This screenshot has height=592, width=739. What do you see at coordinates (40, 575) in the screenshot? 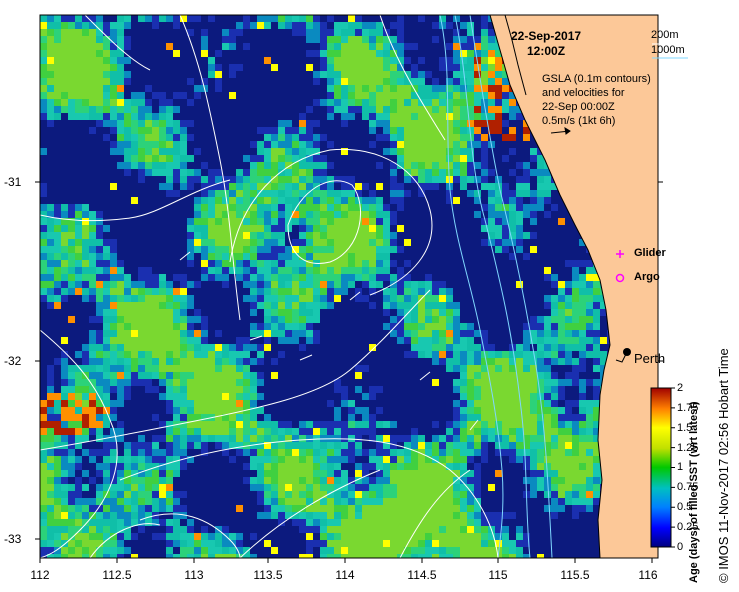
I see `x-tick-112: 112` at bounding box center [40, 575].